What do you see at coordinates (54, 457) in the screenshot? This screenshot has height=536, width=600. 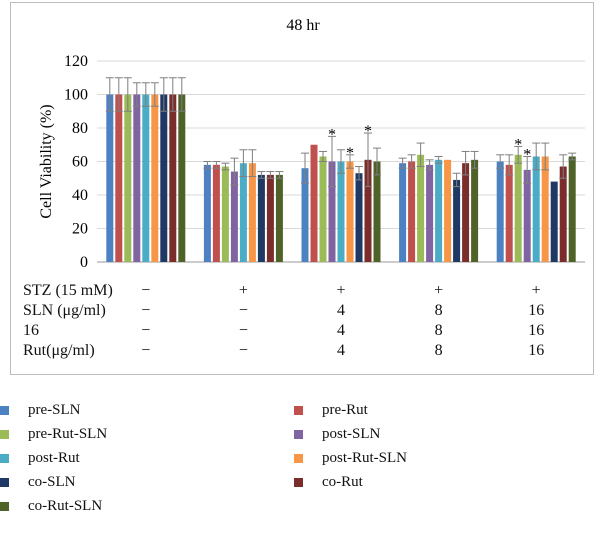 I see `legend-label: post-Rut` at bounding box center [54, 457].